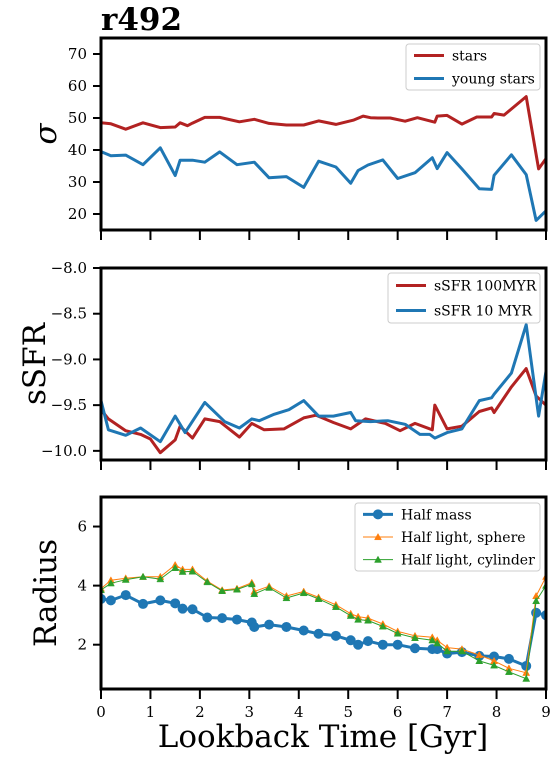  What do you see at coordinates (82, 527) in the screenshot?
I see `y-tick-label: 6` at bounding box center [82, 527].